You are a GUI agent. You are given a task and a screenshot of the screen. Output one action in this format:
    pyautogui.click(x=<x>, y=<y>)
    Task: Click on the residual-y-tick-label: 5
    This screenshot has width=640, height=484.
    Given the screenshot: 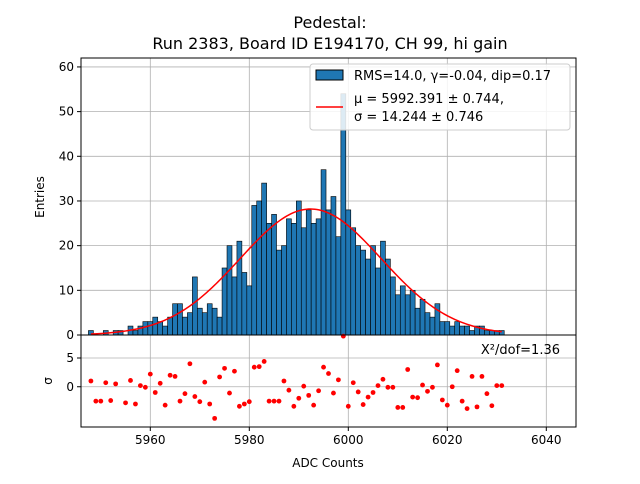 What is the action you would take?
    pyautogui.click(x=70, y=358)
    